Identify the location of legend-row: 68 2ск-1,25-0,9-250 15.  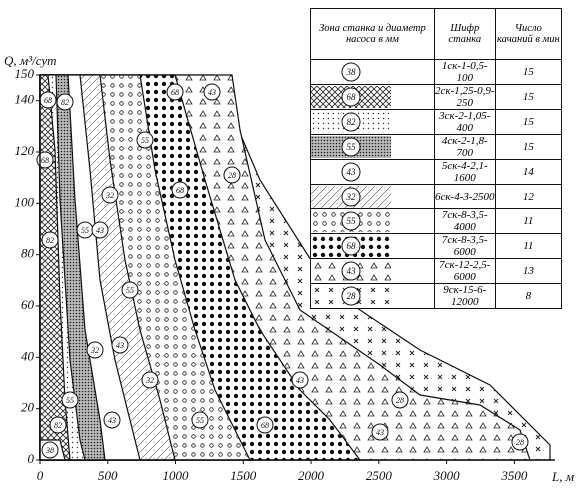
(436, 97).